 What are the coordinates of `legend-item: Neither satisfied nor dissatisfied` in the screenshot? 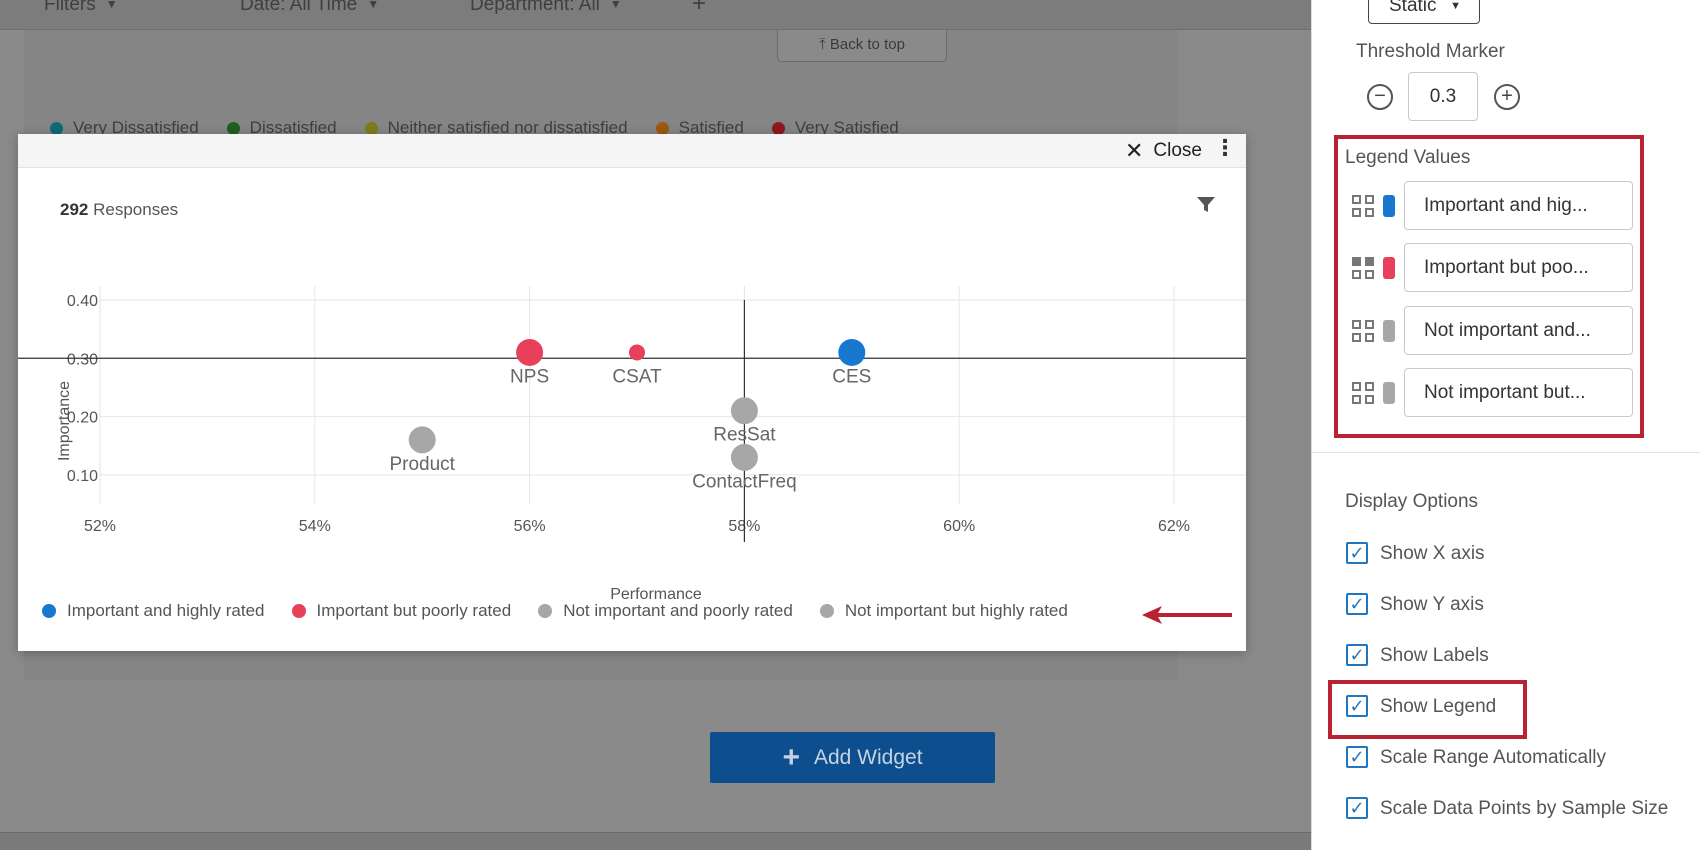 It's located at (496, 128).